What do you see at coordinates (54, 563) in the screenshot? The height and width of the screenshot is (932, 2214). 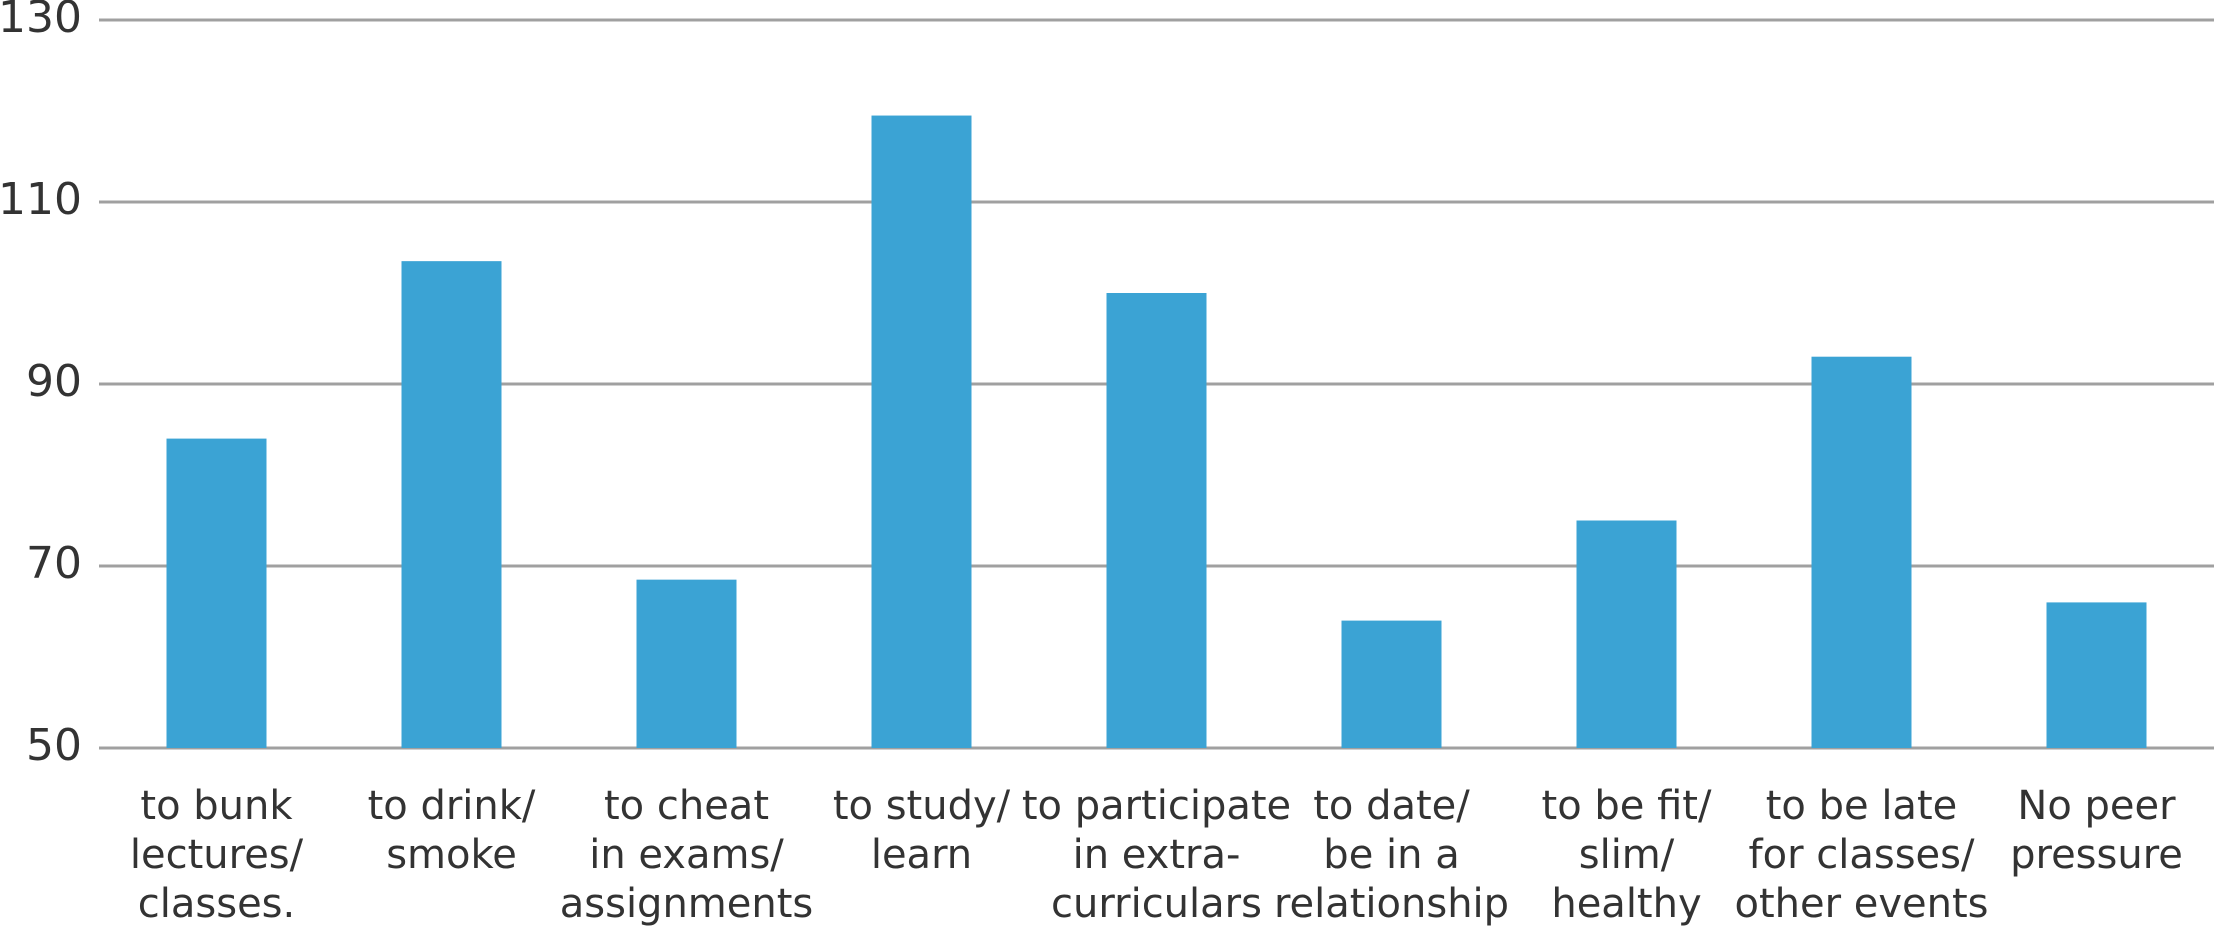 I see `y-tick-label: 70` at bounding box center [54, 563].